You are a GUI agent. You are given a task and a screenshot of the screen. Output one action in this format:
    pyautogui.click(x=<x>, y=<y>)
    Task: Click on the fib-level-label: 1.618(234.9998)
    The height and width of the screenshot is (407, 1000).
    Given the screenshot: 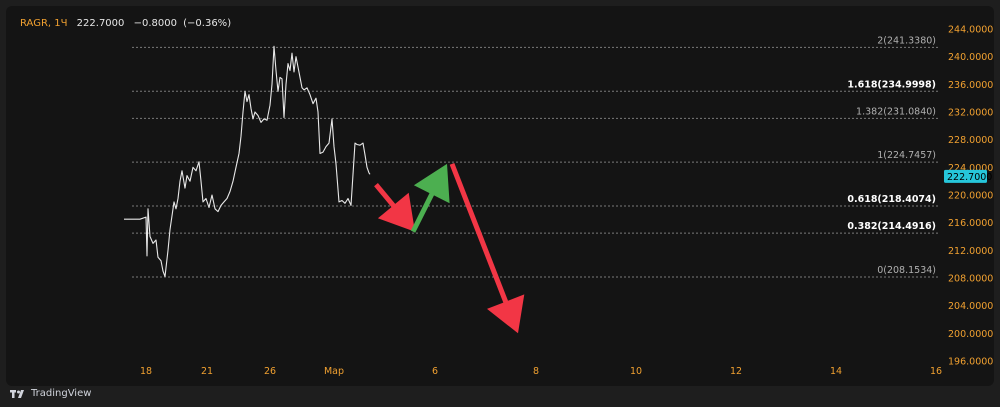 What is the action you would take?
    pyautogui.click(x=891, y=84)
    